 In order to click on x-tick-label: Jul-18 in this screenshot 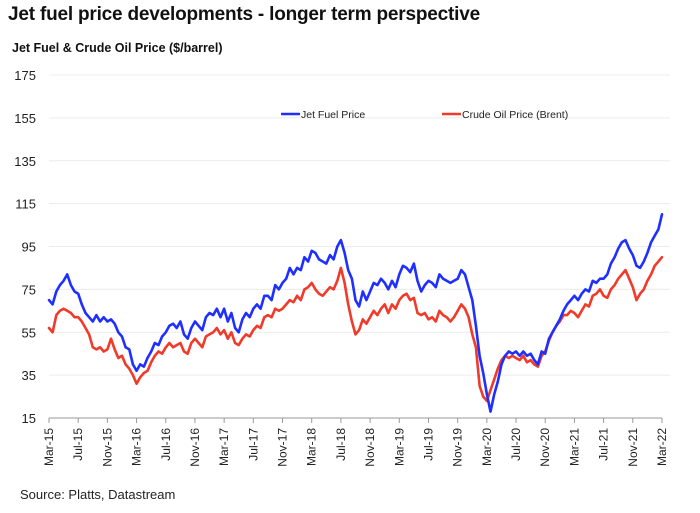, I will do `click(341, 444)`.